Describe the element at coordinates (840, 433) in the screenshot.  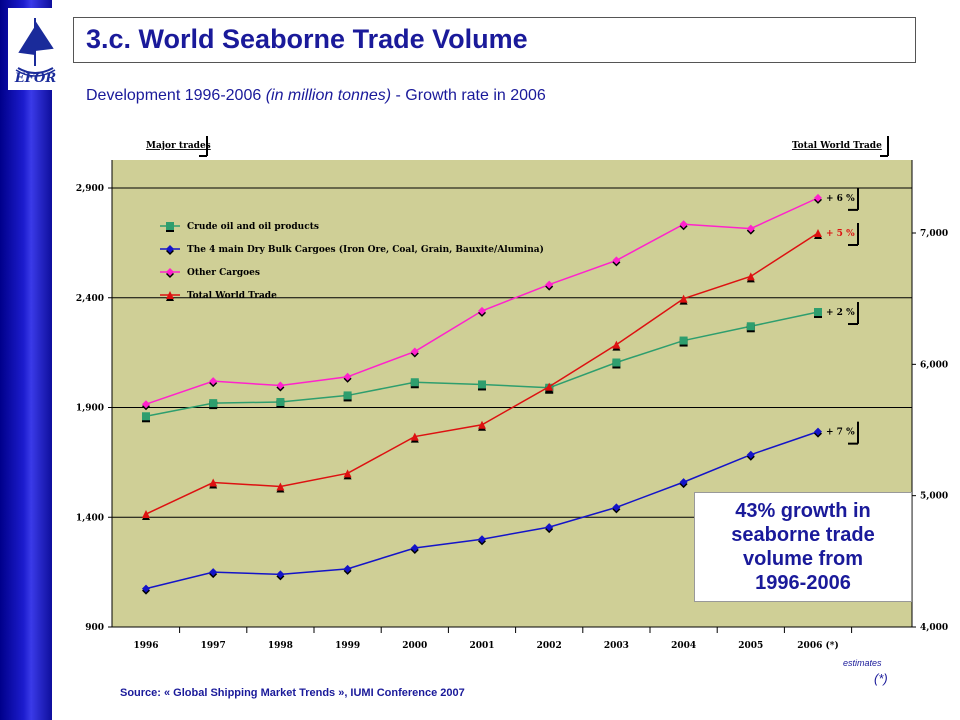
I see `growth-label-text: + 7 %` at that location.